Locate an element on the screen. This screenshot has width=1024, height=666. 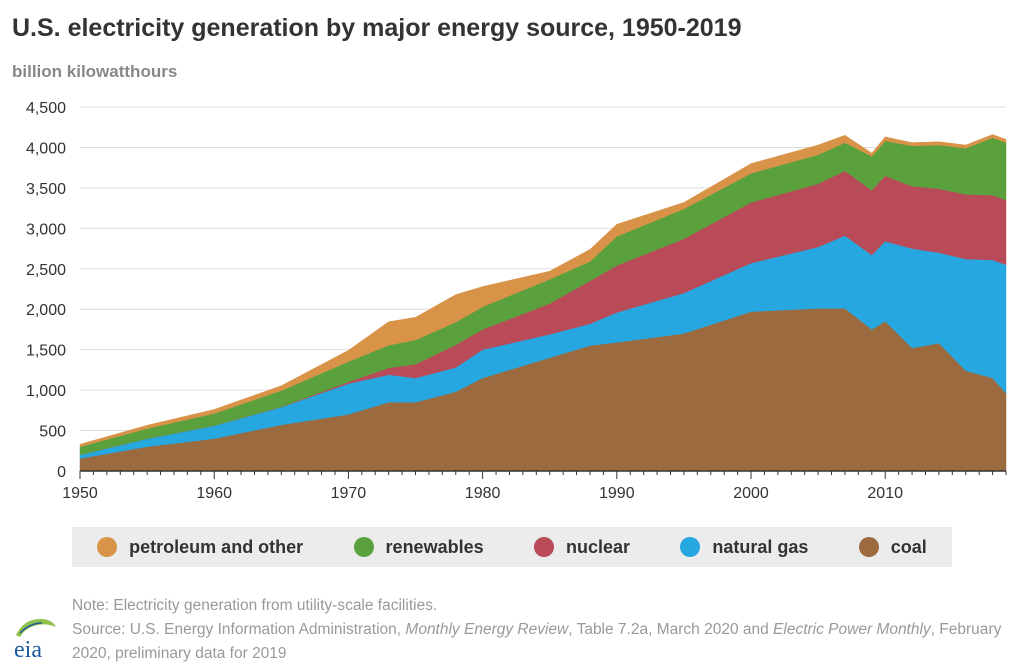
y-tick-label: 1,000 is located at coordinates (46, 391).